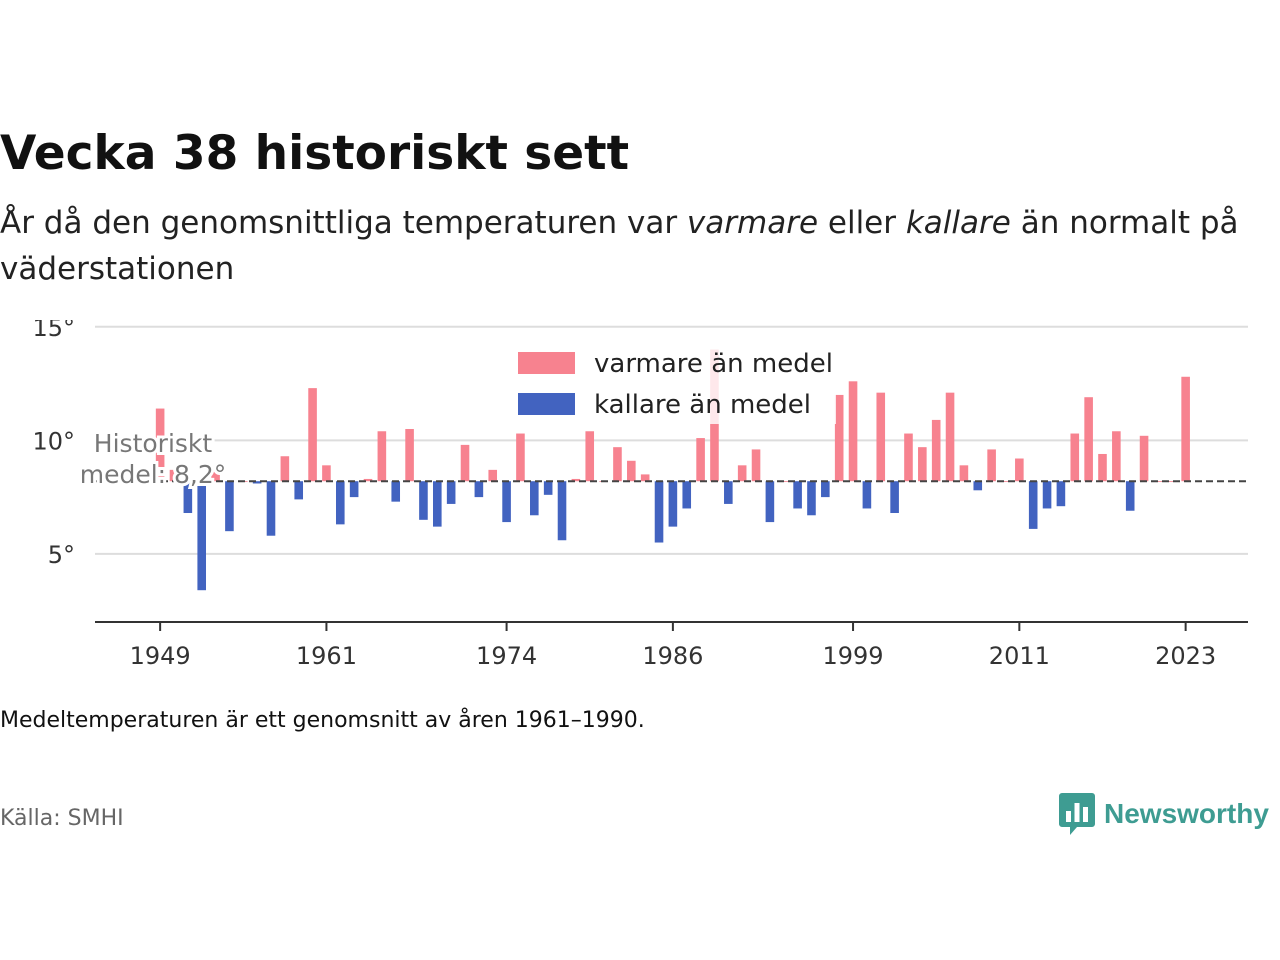  What do you see at coordinates (964, 473) in the screenshot?
I see `bar-2007` at bounding box center [964, 473].